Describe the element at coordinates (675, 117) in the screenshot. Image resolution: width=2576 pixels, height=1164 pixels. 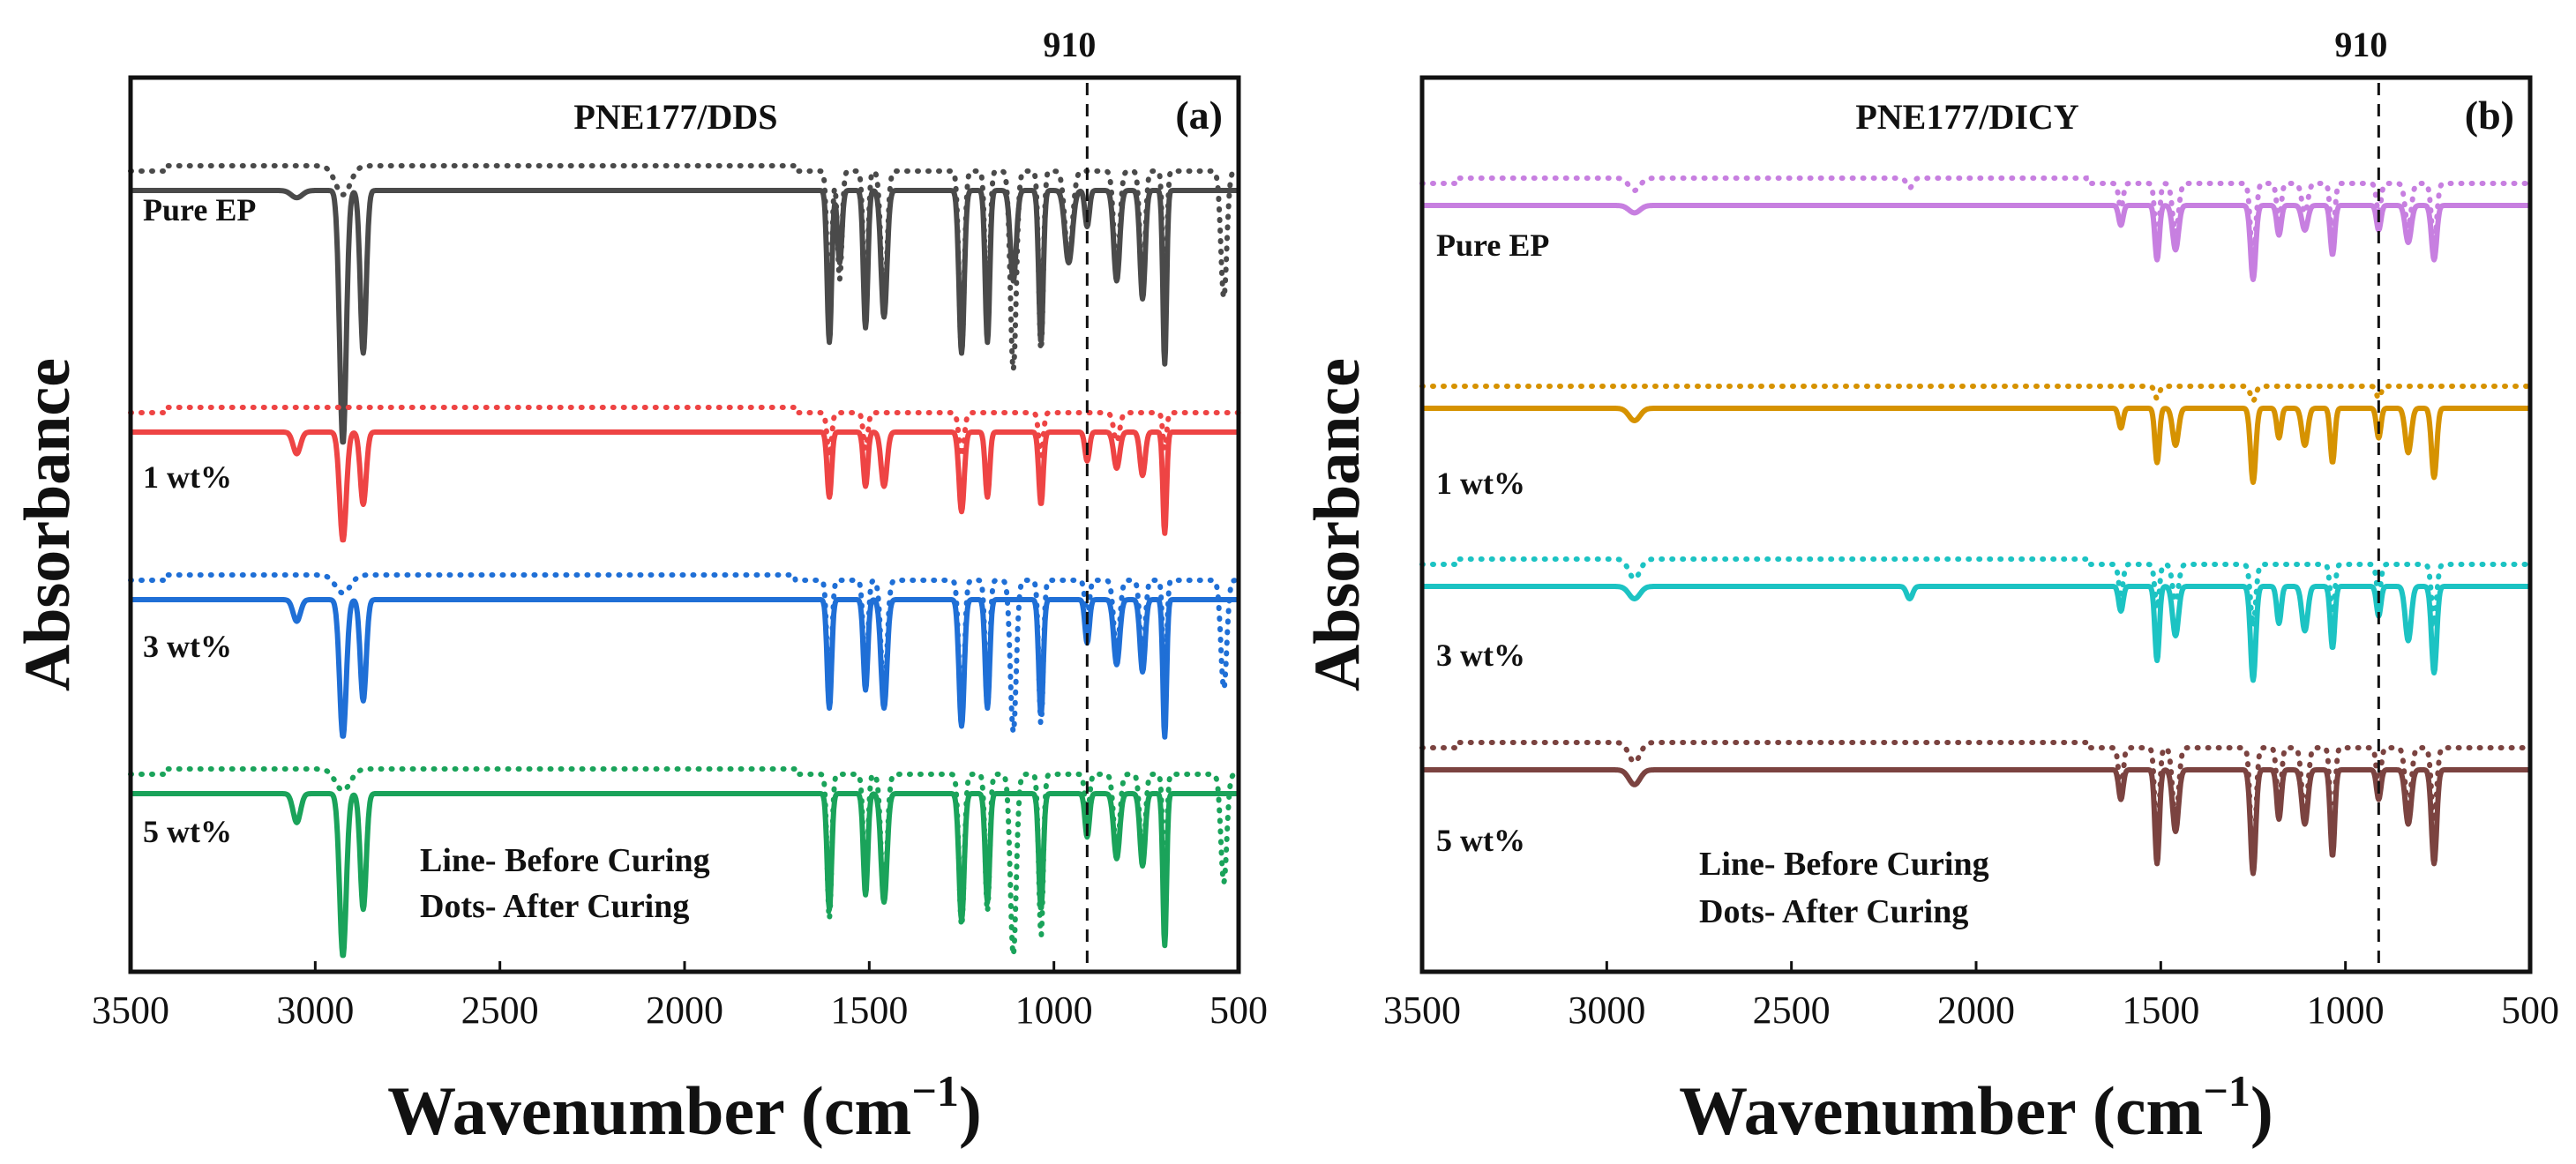
I see `chart-title: PNE177/DDS` at that location.